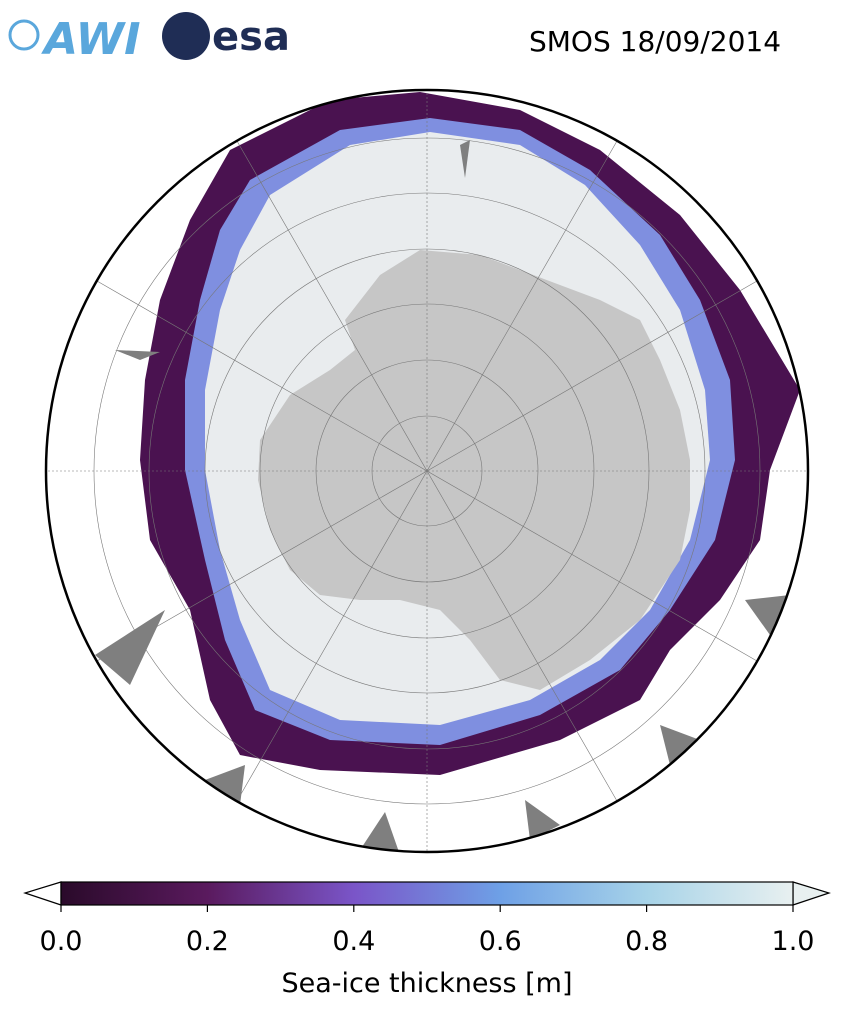  Describe the element at coordinates (500, 941) in the screenshot. I see `colorbar-tick-label: 0.6` at that location.